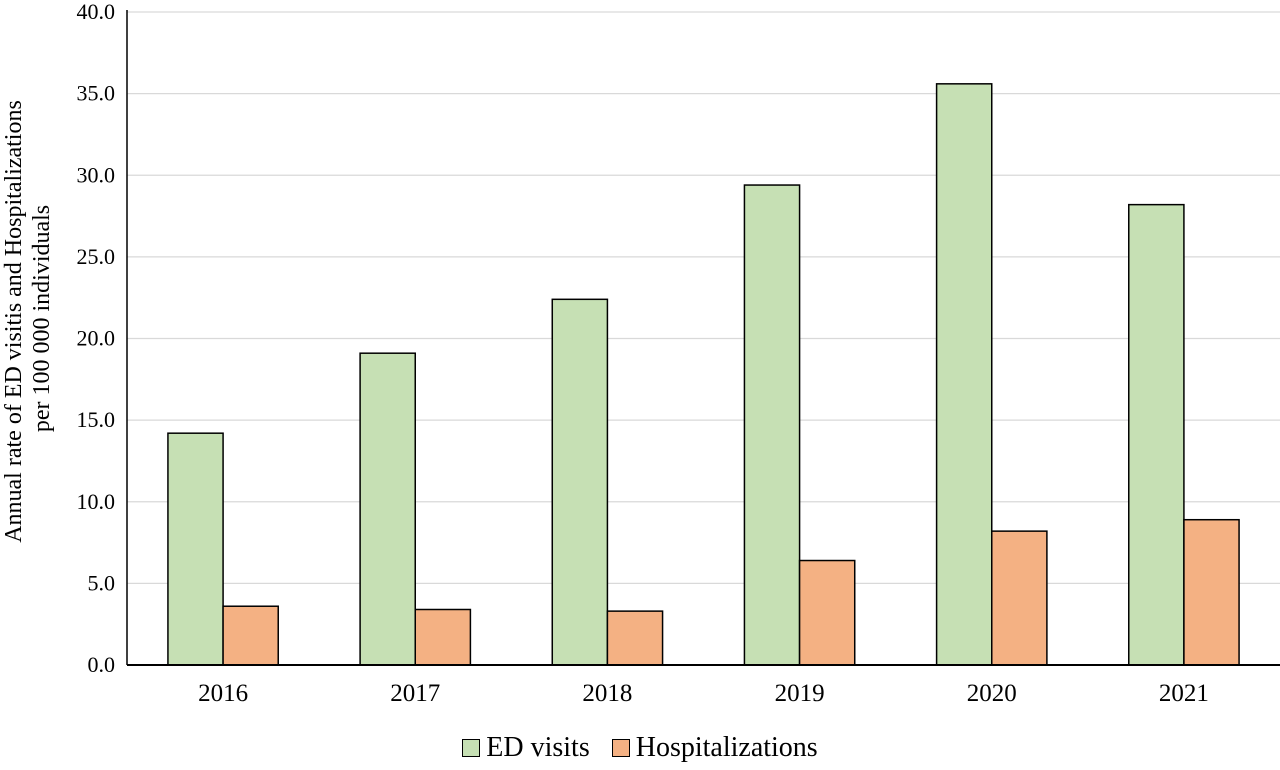 This screenshot has height=770, width=1280. Describe the element at coordinates (635, 638) in the screenshot. I see `bar-hospitalizations-2018` at that location.